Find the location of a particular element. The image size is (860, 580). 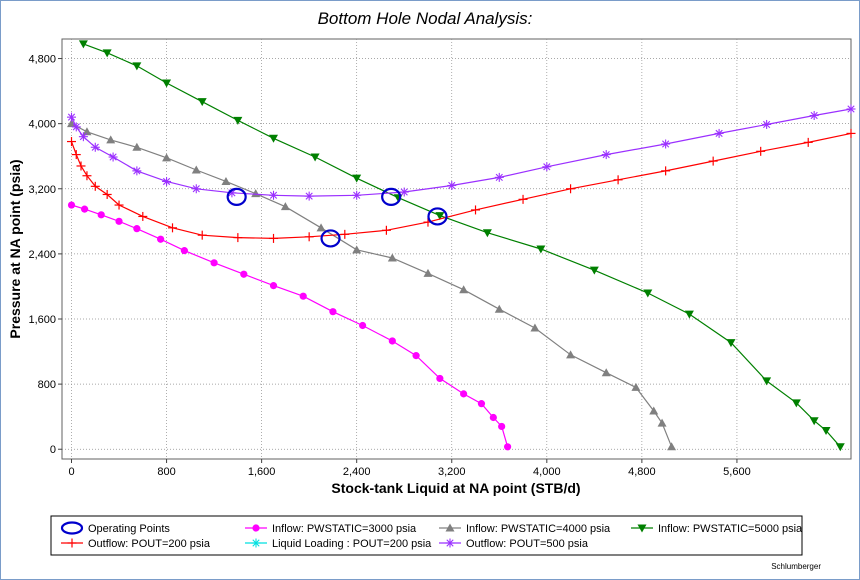

y-tick-label: 3,200 is located at coordinates (42, 190).